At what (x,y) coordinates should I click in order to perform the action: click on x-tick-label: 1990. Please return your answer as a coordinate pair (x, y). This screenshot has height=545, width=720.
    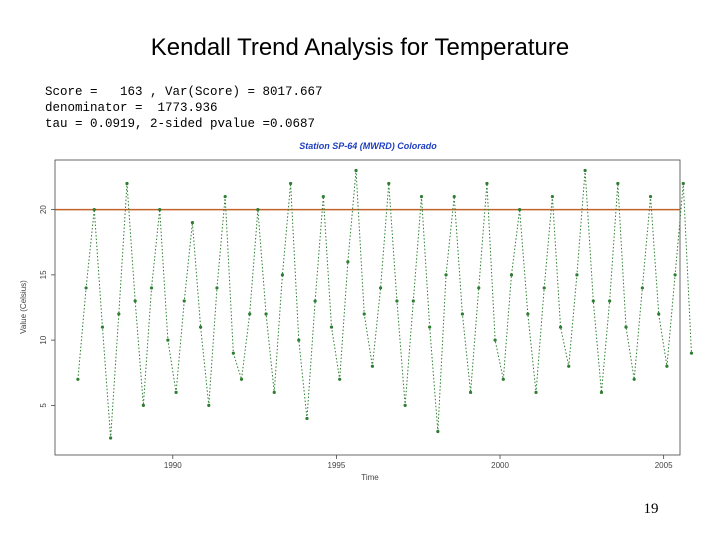
    Looking at the image, I should click on (173, 465).